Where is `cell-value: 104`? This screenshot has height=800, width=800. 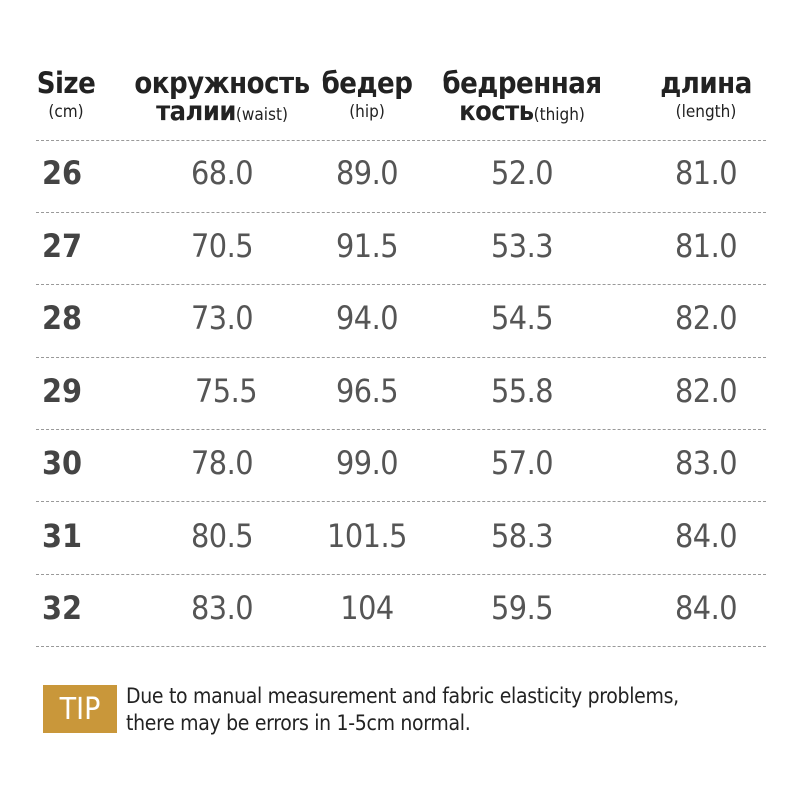
cell-value: 104 is located at coordinates (367, 608).